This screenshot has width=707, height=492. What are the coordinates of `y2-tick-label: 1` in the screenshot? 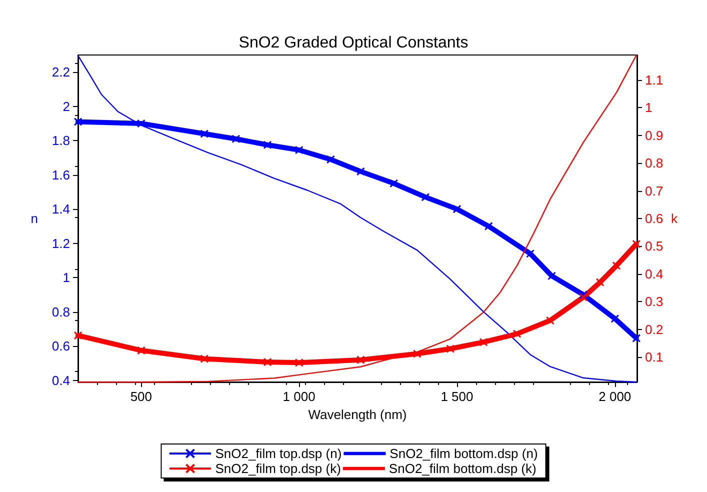 It's located at (648, 108).